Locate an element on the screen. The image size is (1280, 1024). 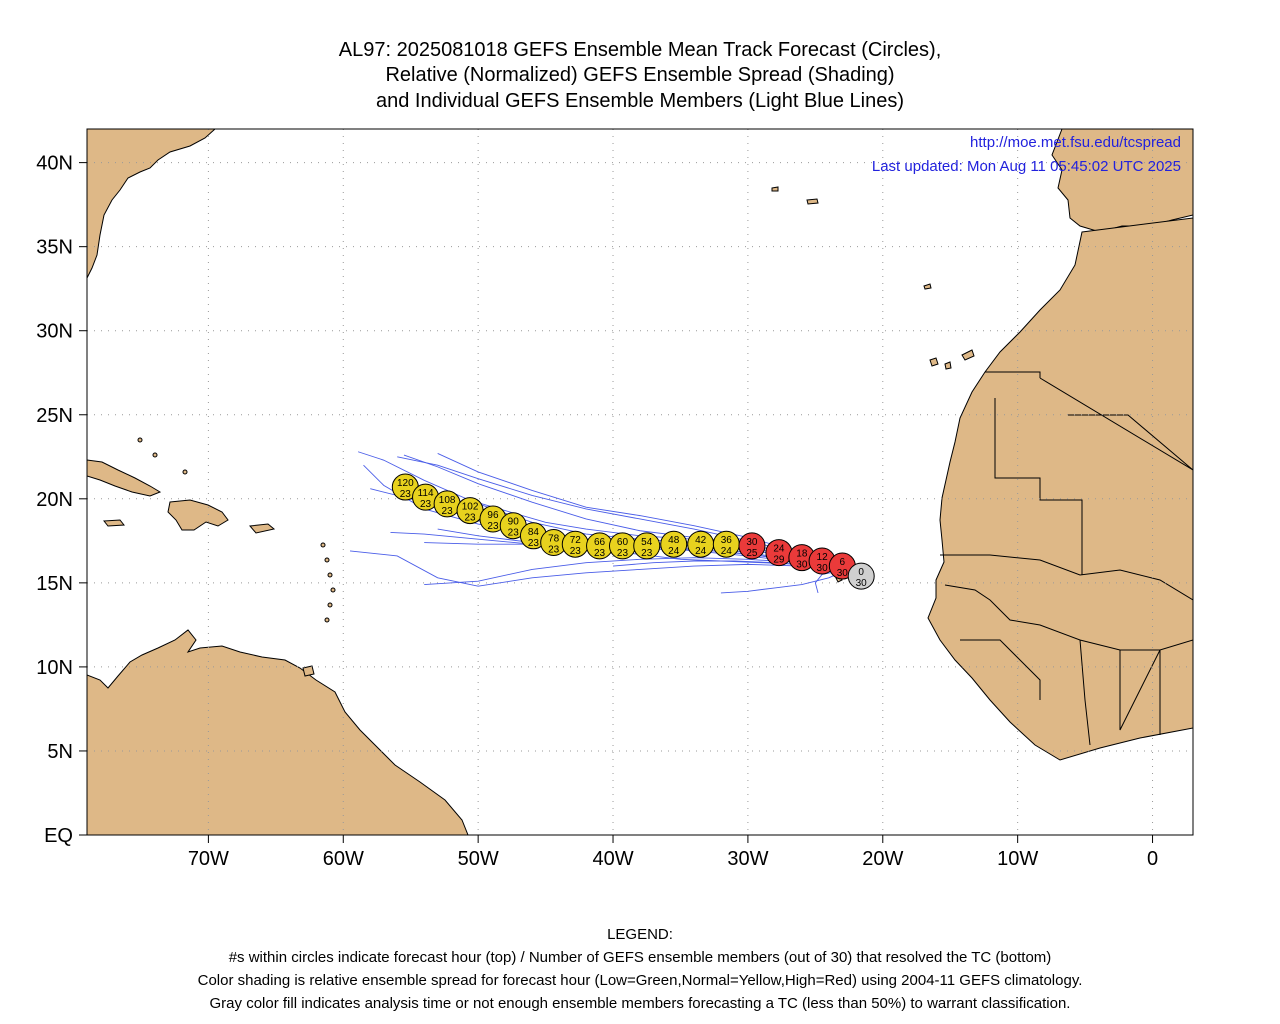
lon-label: 10W is located at coordinates (1017, 859).